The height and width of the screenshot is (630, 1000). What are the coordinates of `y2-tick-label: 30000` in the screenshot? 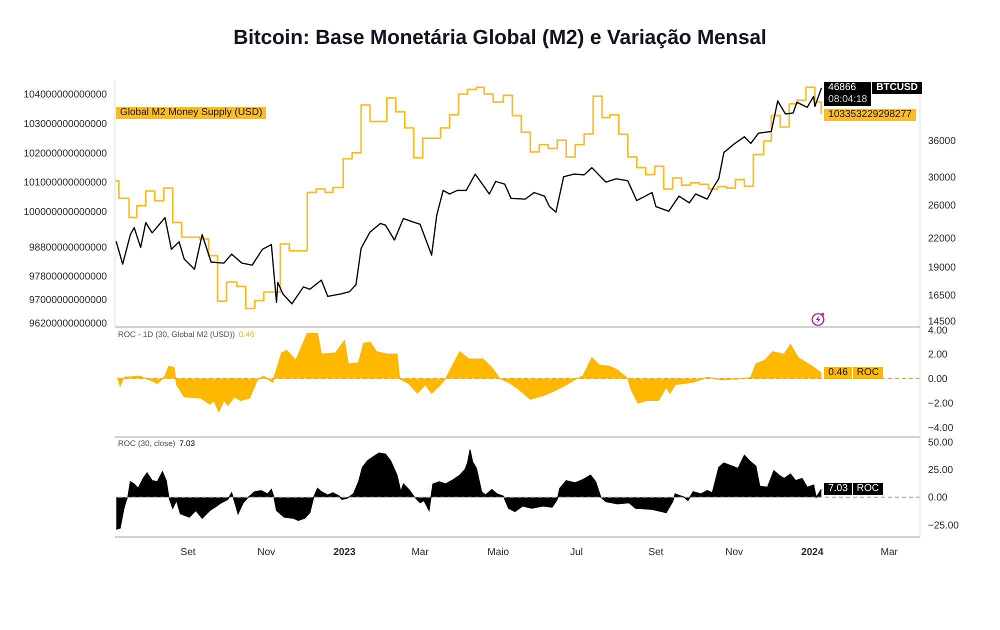 It's located at (942, 178).